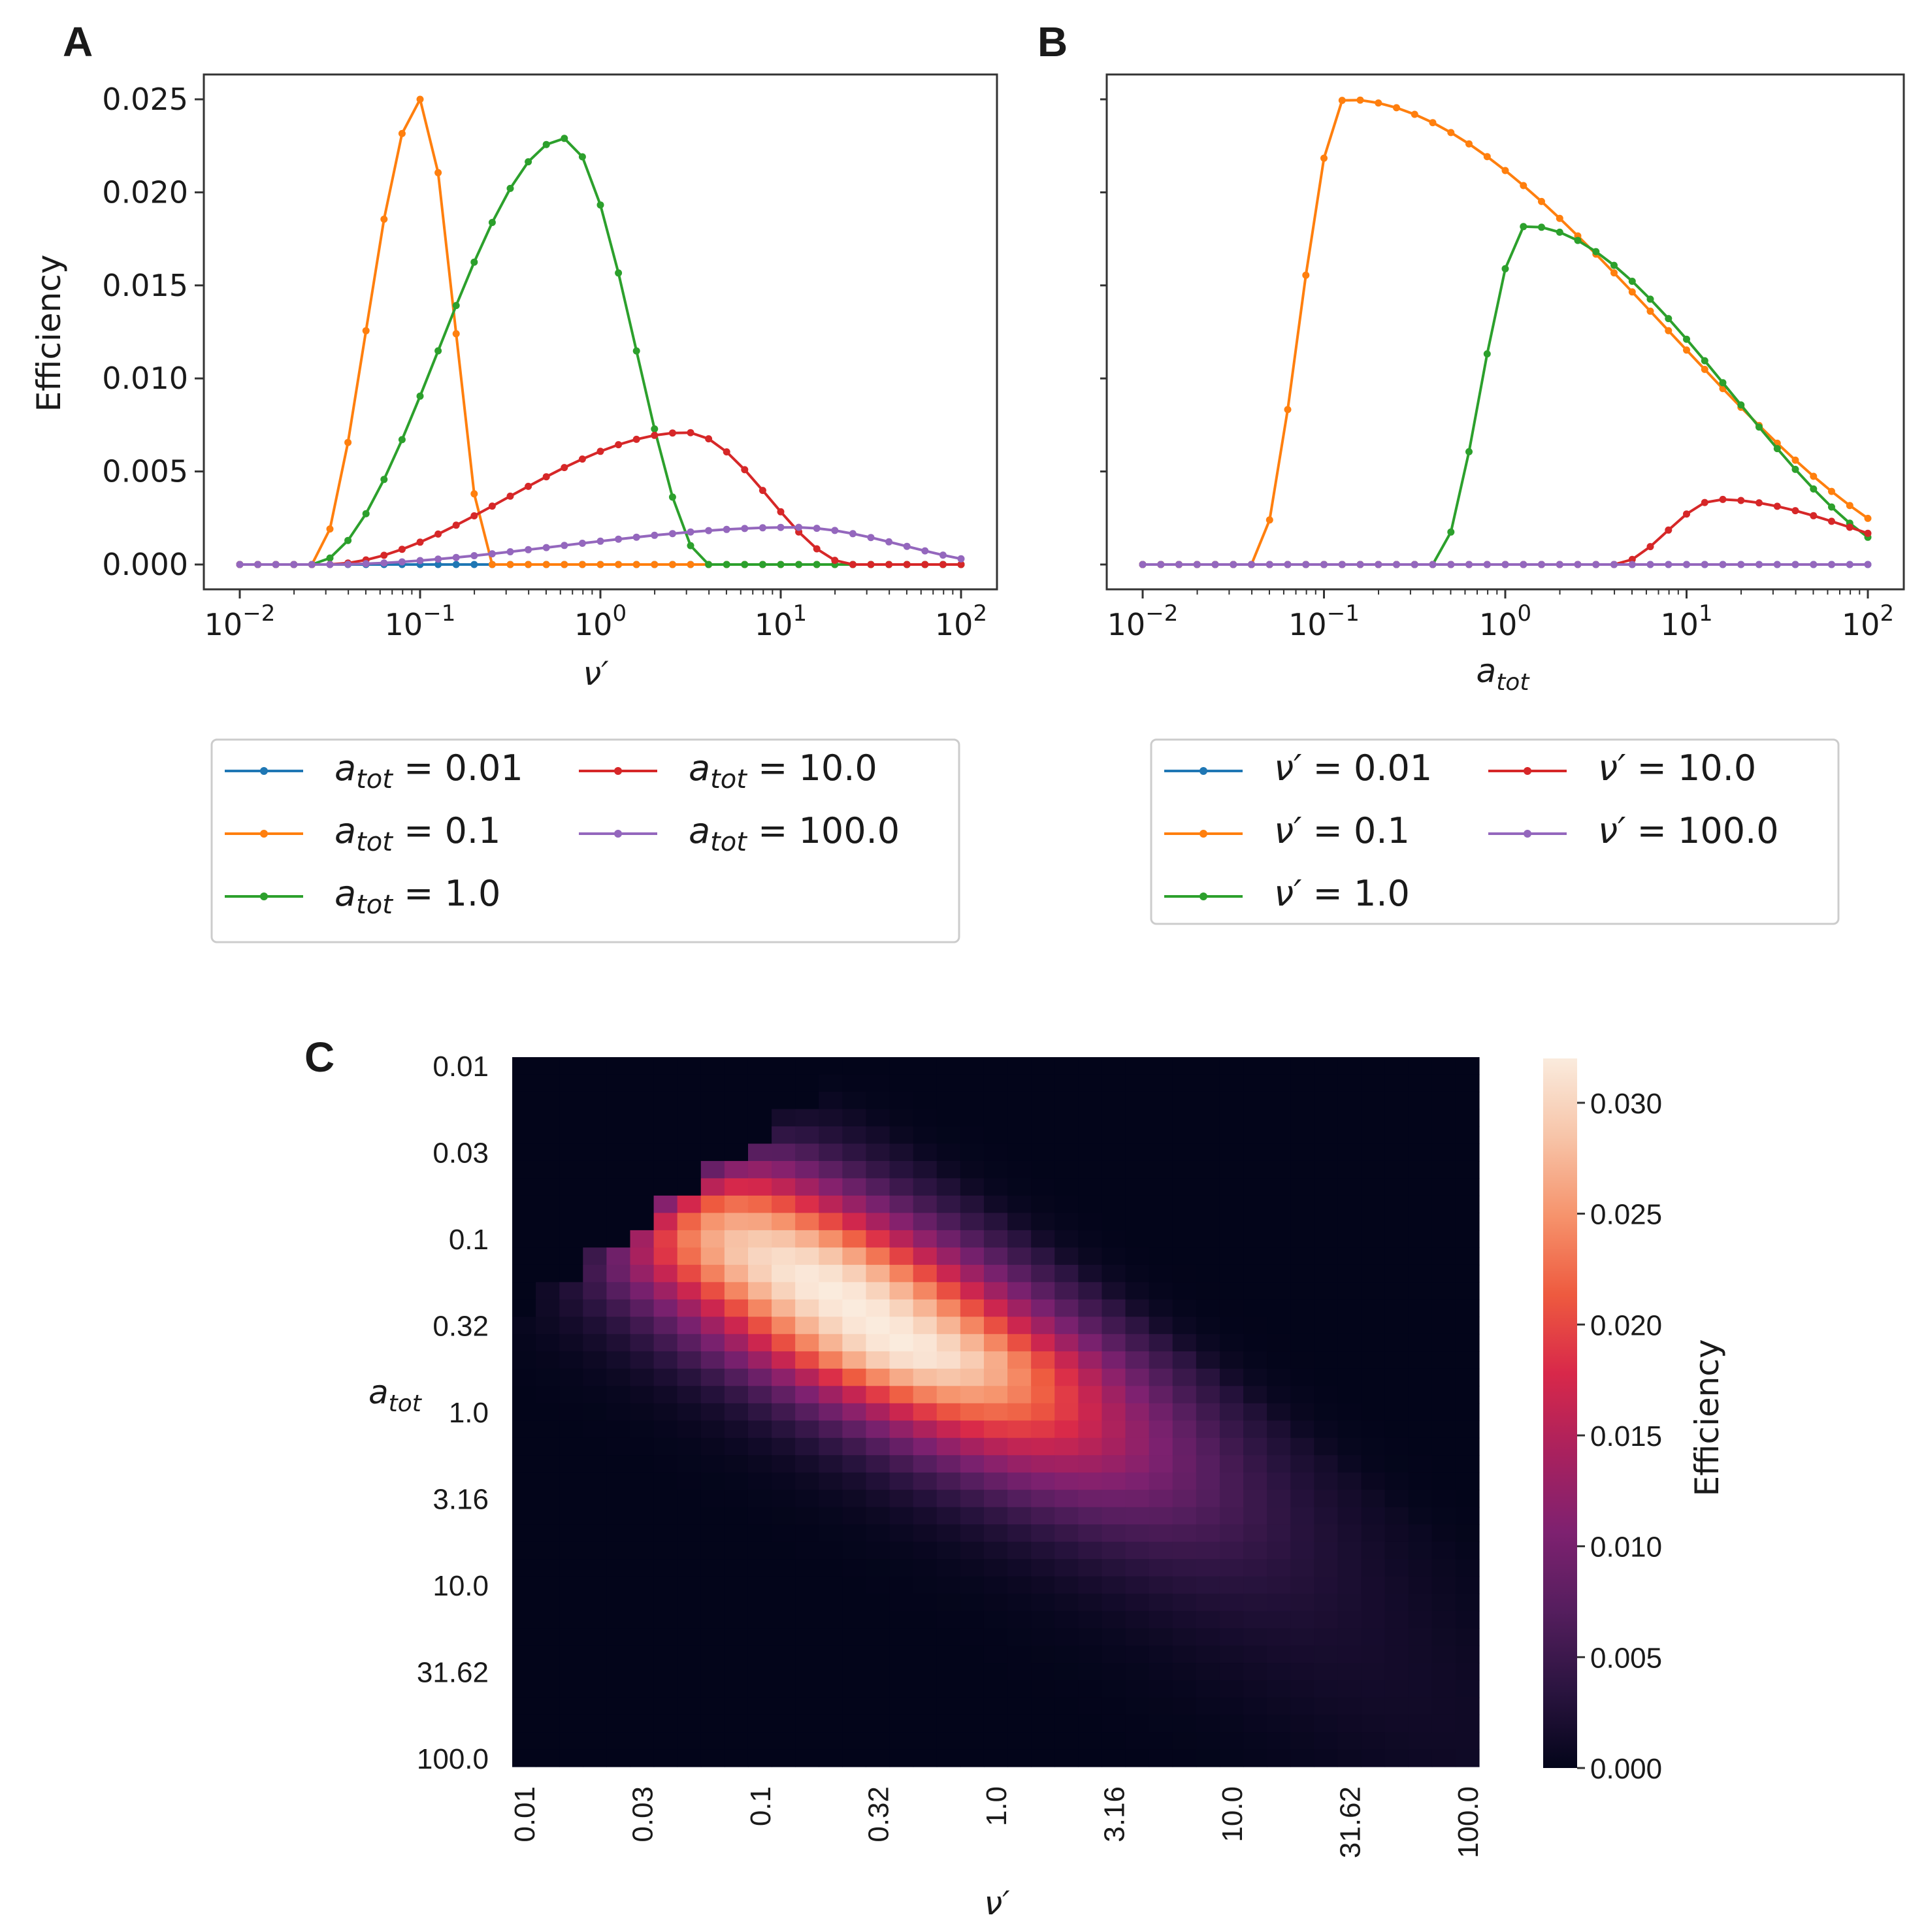 This screenshot has width=1926, height=1932. I want to click on a-legend-value: = 10.0, so click(812, 768).